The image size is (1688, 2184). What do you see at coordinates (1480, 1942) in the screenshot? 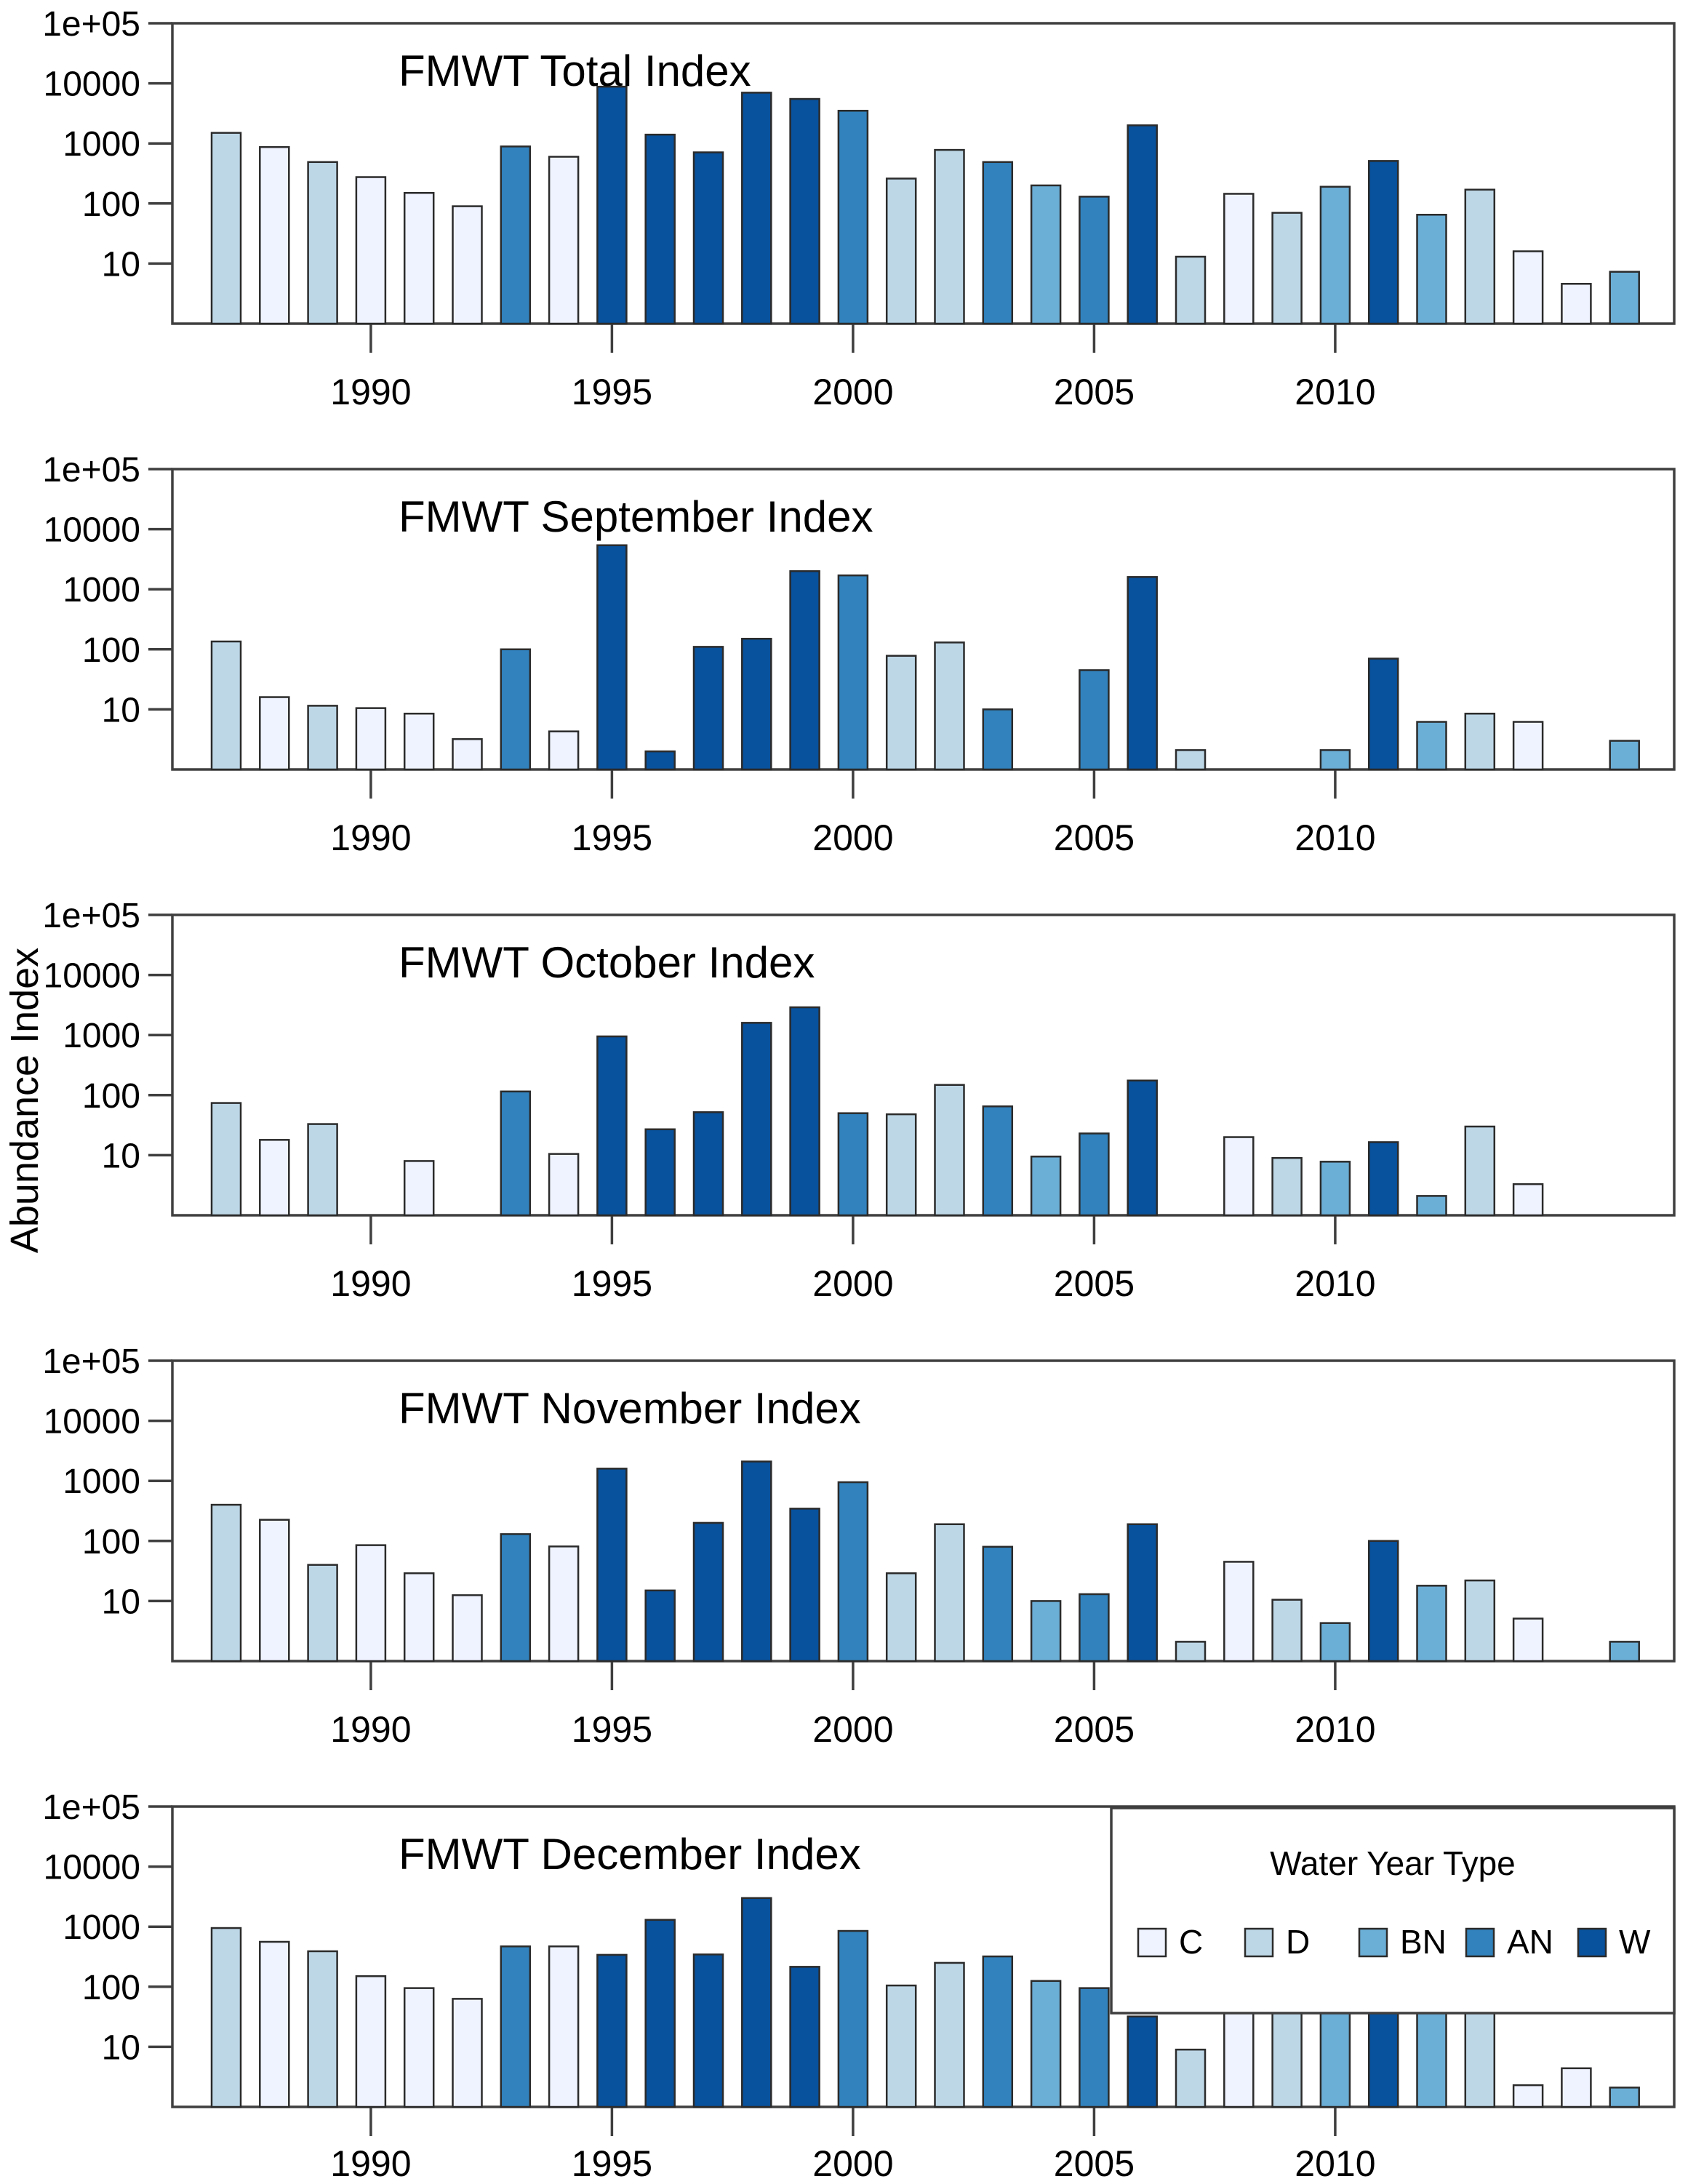
I see `legend-swatch-AN` at bounding box center [1480, 1942].